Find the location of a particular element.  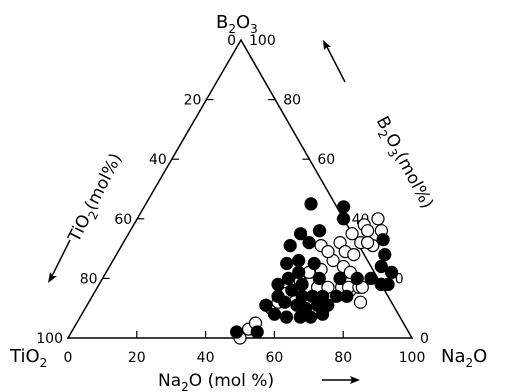

vertex-label-tio2: TiO2 is located at coordinates (28, 358).